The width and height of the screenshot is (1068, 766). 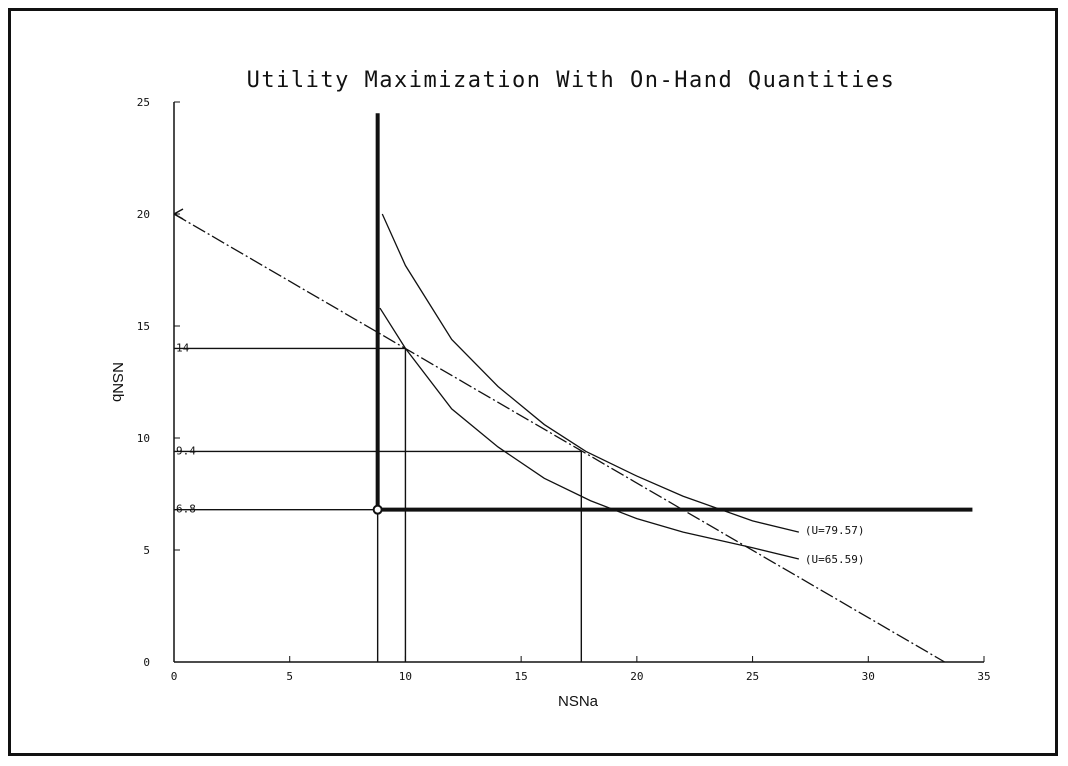 What do you see at coordinates (143, 102) in the screenshot?
I see `y-tick-label: 25` at bounding box center [143, 102].